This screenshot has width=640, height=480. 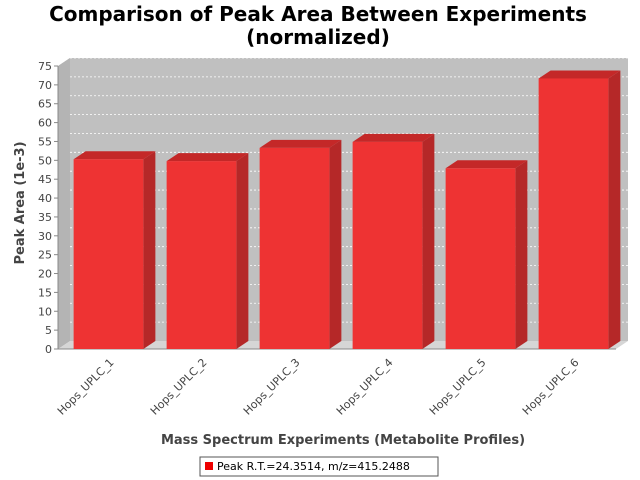 I want to click on y-tick-label: 20, so click(x=45, y=274).